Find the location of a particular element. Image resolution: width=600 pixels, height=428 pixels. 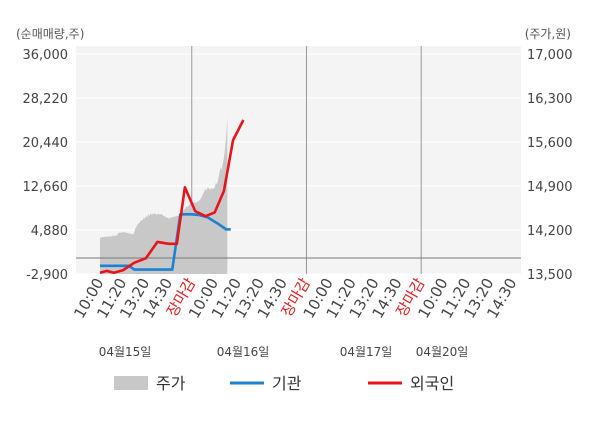

legend-price-swatch is located at coordinates (131, 383).